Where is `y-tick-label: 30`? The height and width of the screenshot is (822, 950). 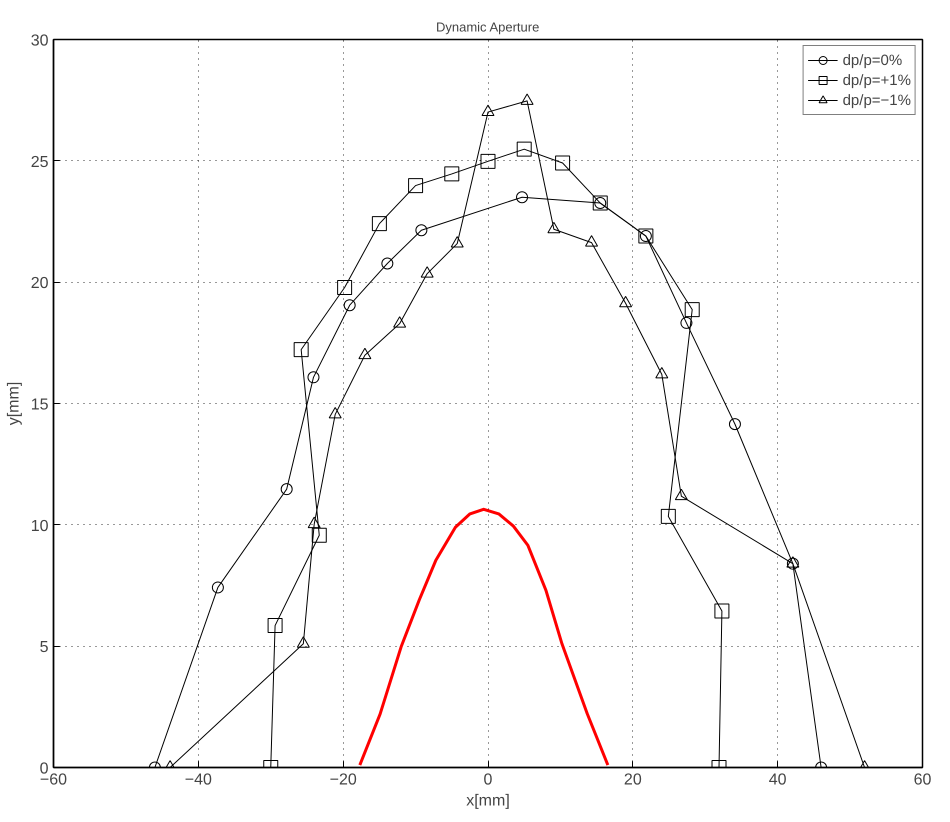
y-tick-label: 30 is located at coordinates (39, 41).